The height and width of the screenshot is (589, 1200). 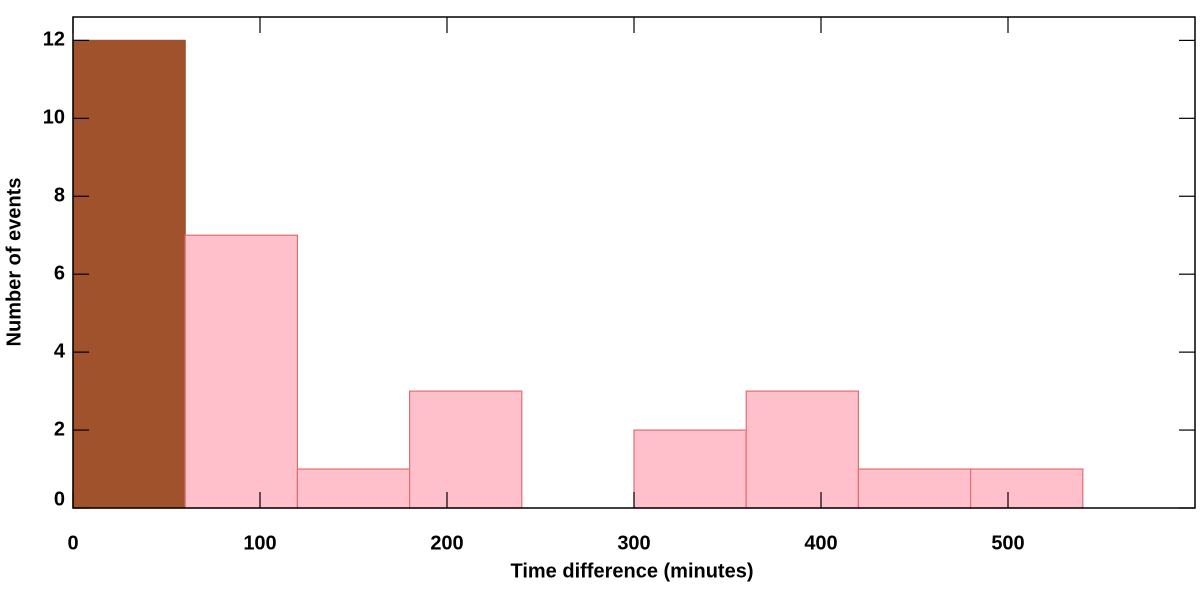 What do you see at coordinates (820, 543) in the screenshot?
I see `x-tick-label: 400` at bounding box center [820, 543].